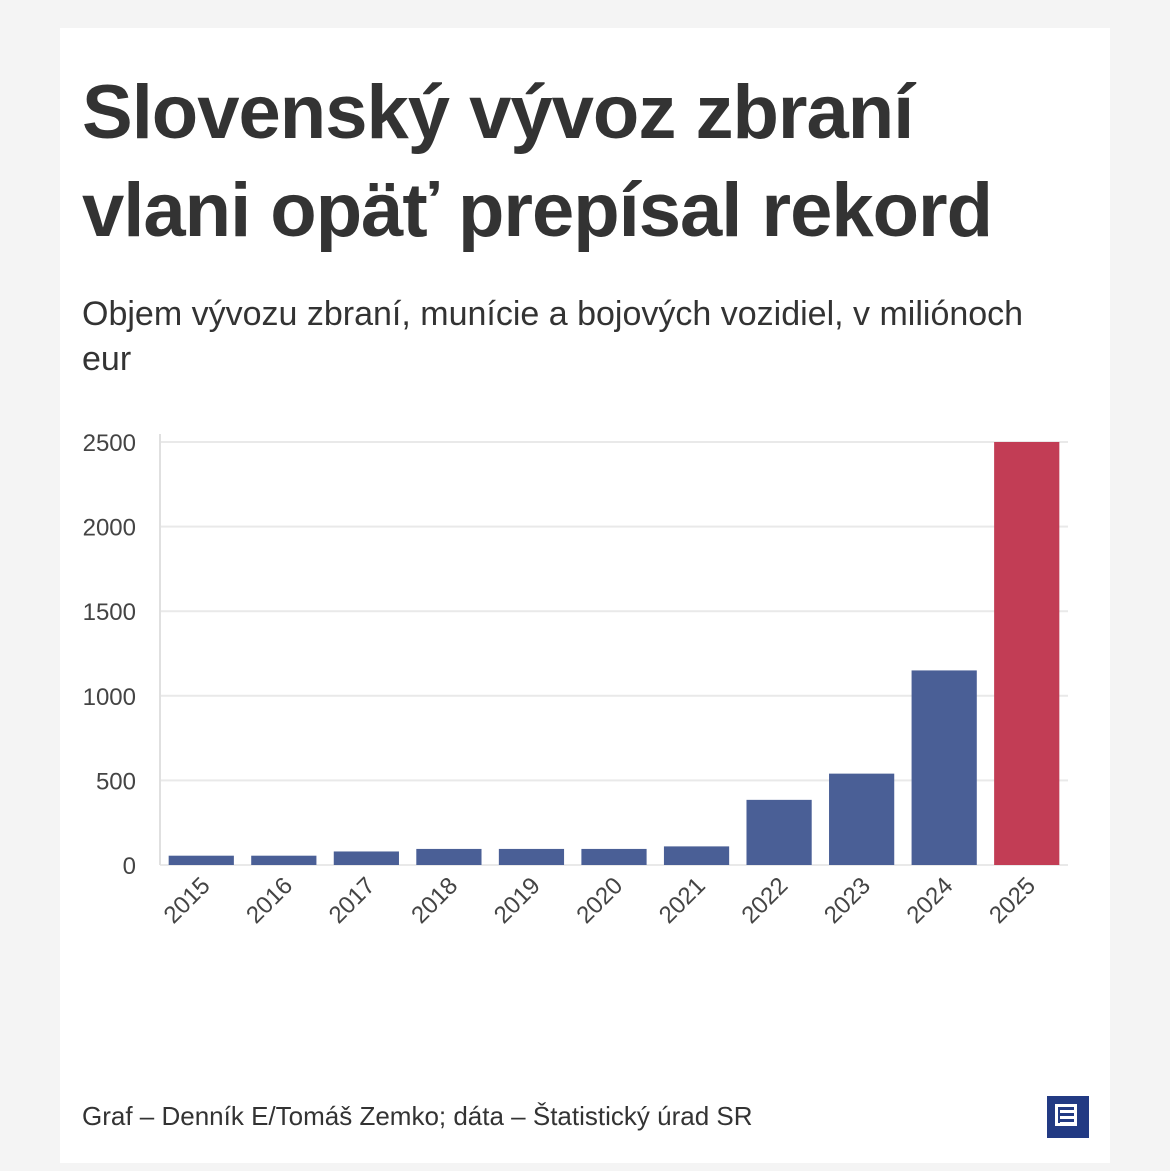  What do you see at coordinates (109, 697) in the screenshot?
I see `y-tick-label: 1000` at bounding box center [109, 697].